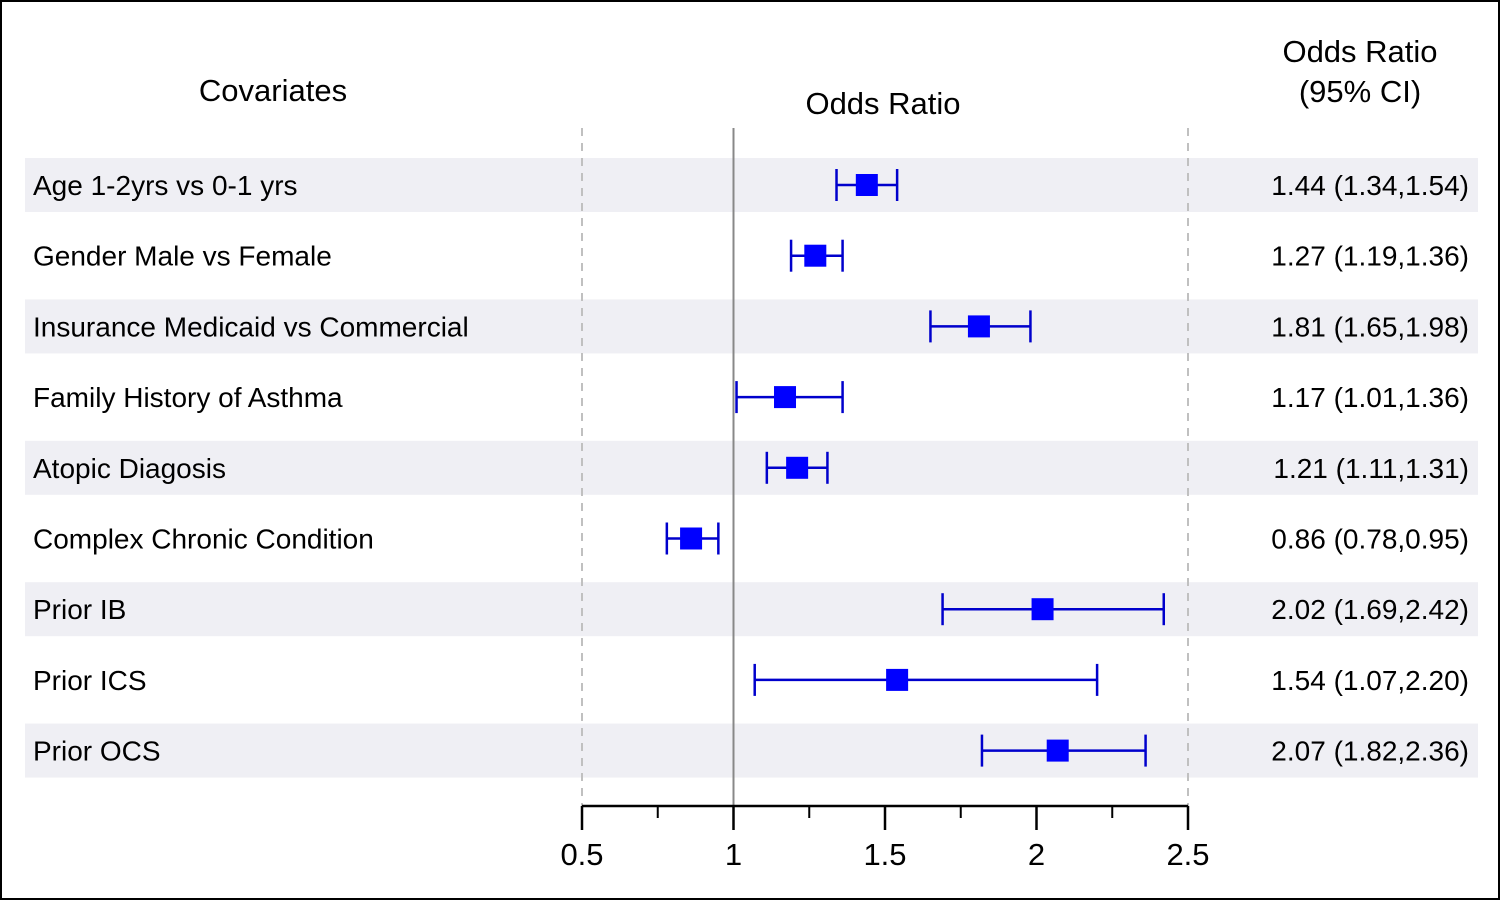  What do you see at coordinates (884, 854) in the screenshot?
I see `x-tick-label: 1.5` at bounding box center [884, 854].